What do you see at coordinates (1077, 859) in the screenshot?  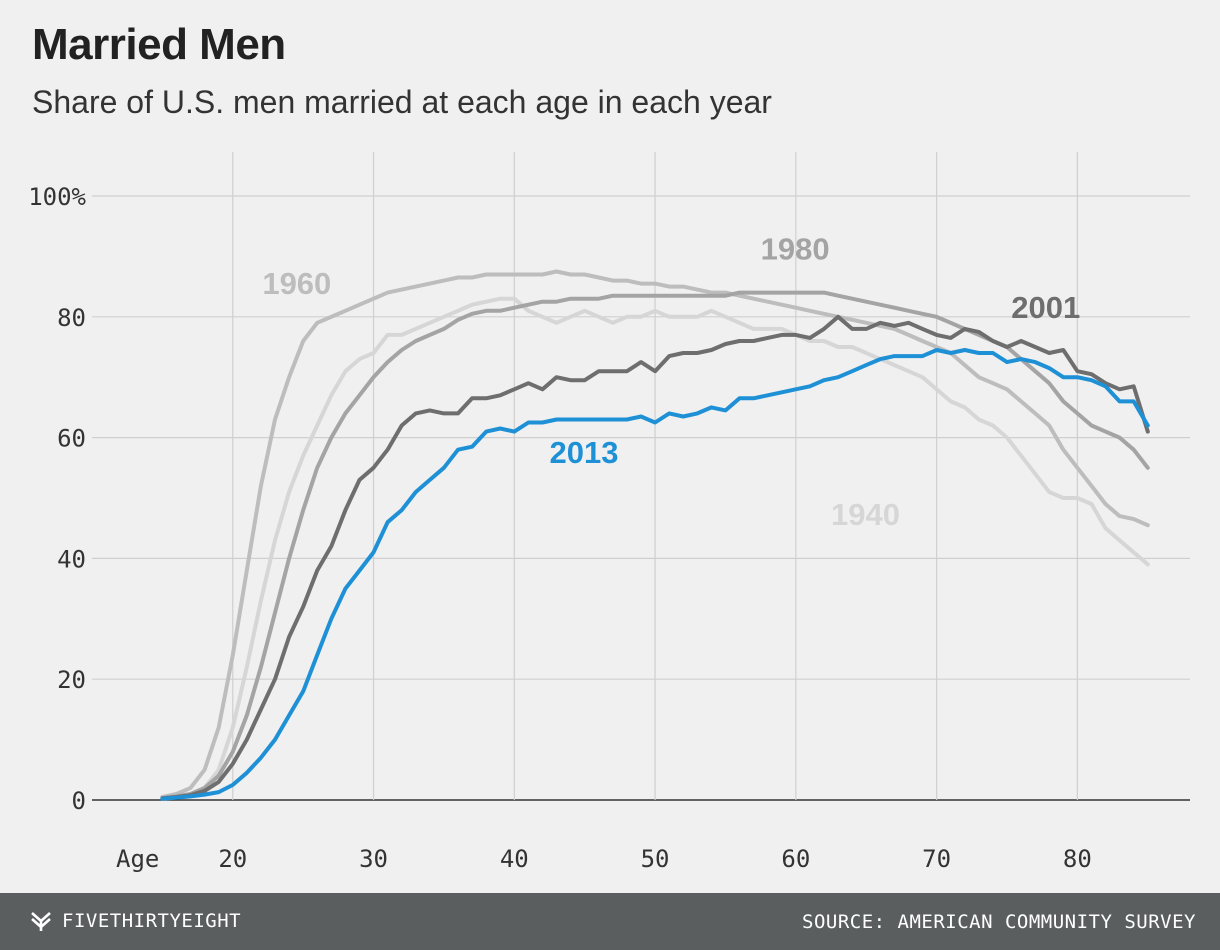 I see `x-tick-label: 80` at bounding box center [1077, 859].